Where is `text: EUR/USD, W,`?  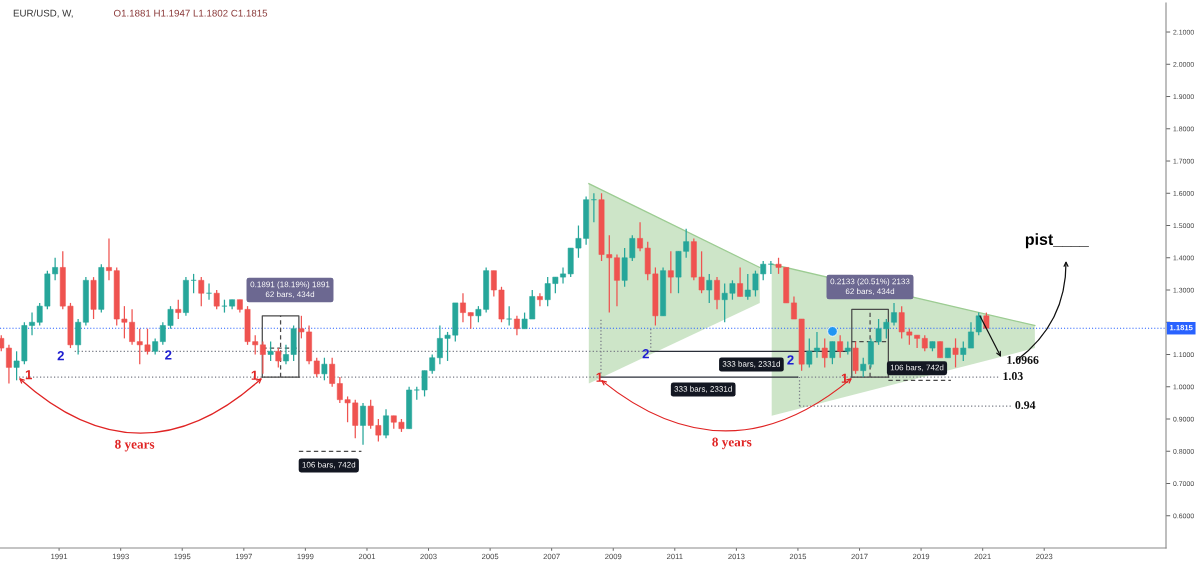
text: EUR/USD, W, is located at coordinates (43, 13).